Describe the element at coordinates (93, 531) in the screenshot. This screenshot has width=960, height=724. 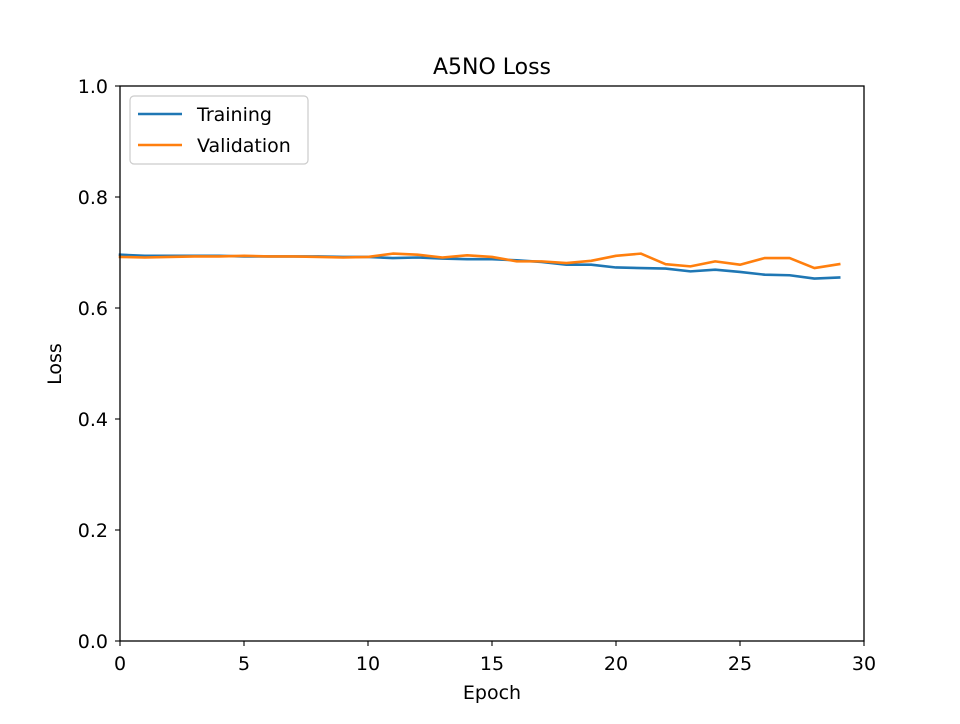
I see `y-tick-label: 0.2` at that location.